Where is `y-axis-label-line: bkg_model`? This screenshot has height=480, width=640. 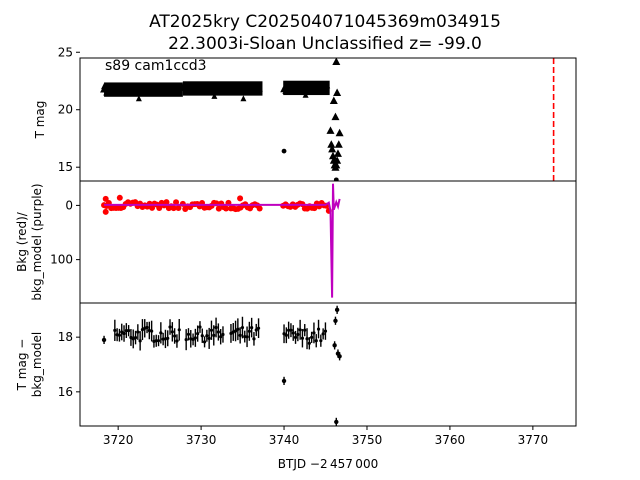
y-axis-label-line: bkg_model is located at coordinates (37, 365).